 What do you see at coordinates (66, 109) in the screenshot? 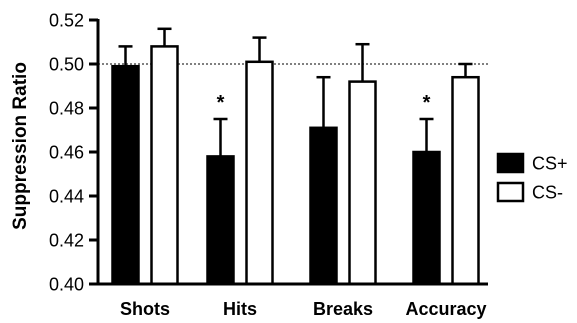
I see `y-tick-label: 0.48` at bounding box center [66, 109].